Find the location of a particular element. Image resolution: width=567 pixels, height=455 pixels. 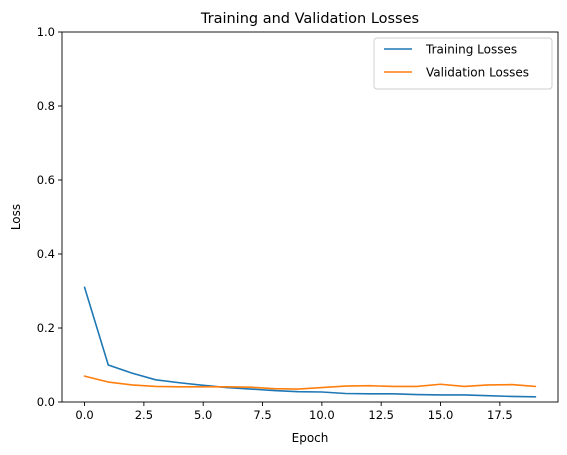

x-tick-label: 0.0 is located at coordinates (84, 415).